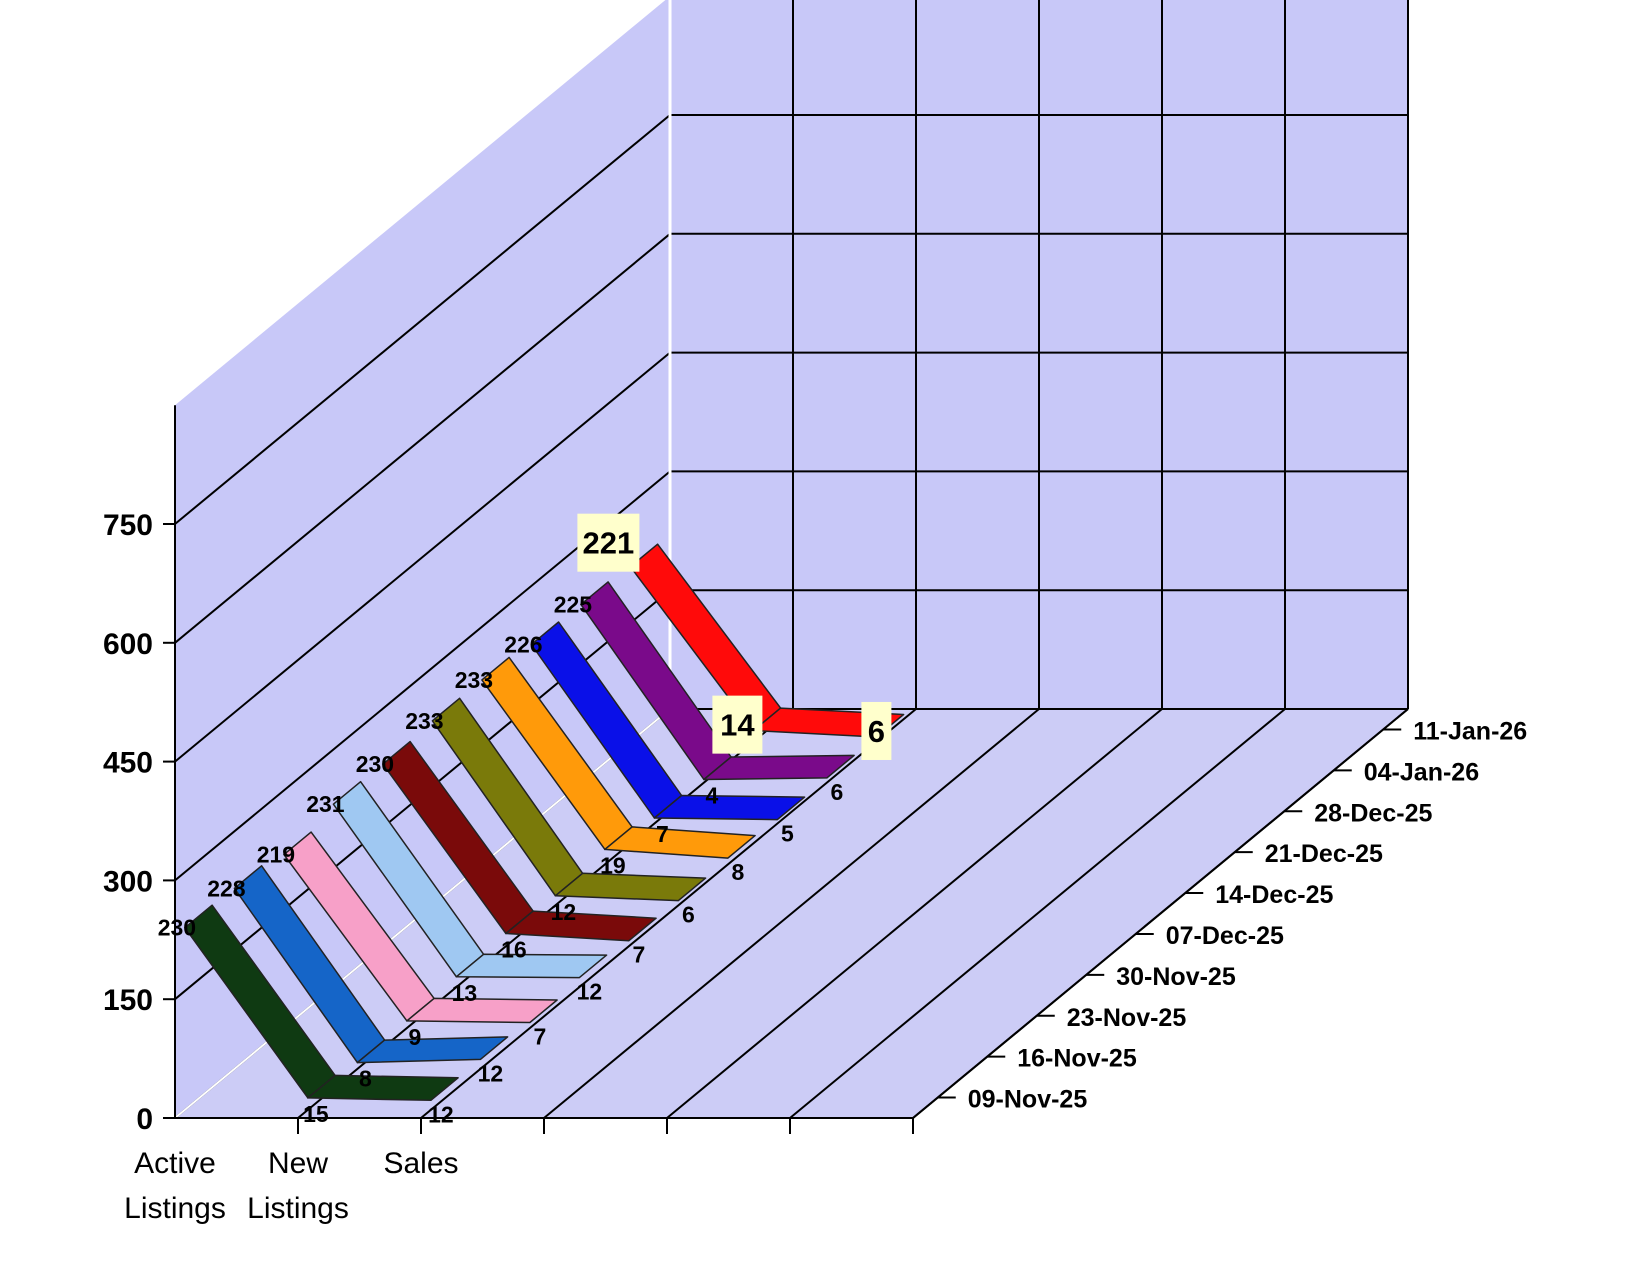 This screenshot has height=1275, width=1650. What do you see at coordinates (128, 1000) in the screenshot?
I see `y-tick-label: 150` at bounding box center [128, 1000].